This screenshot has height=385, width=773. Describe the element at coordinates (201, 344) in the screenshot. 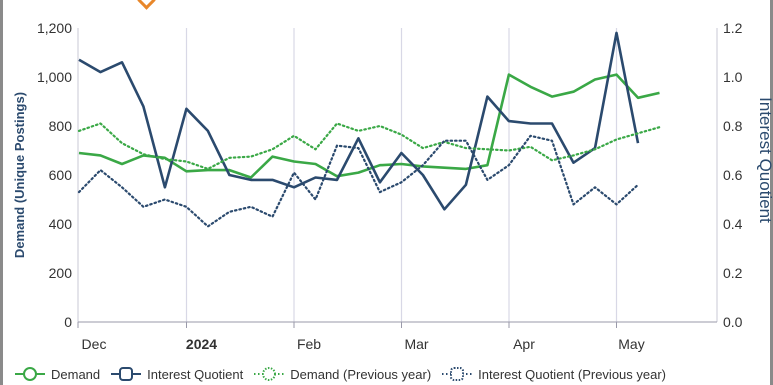

I see `x-tick-label: 2024` at that location.